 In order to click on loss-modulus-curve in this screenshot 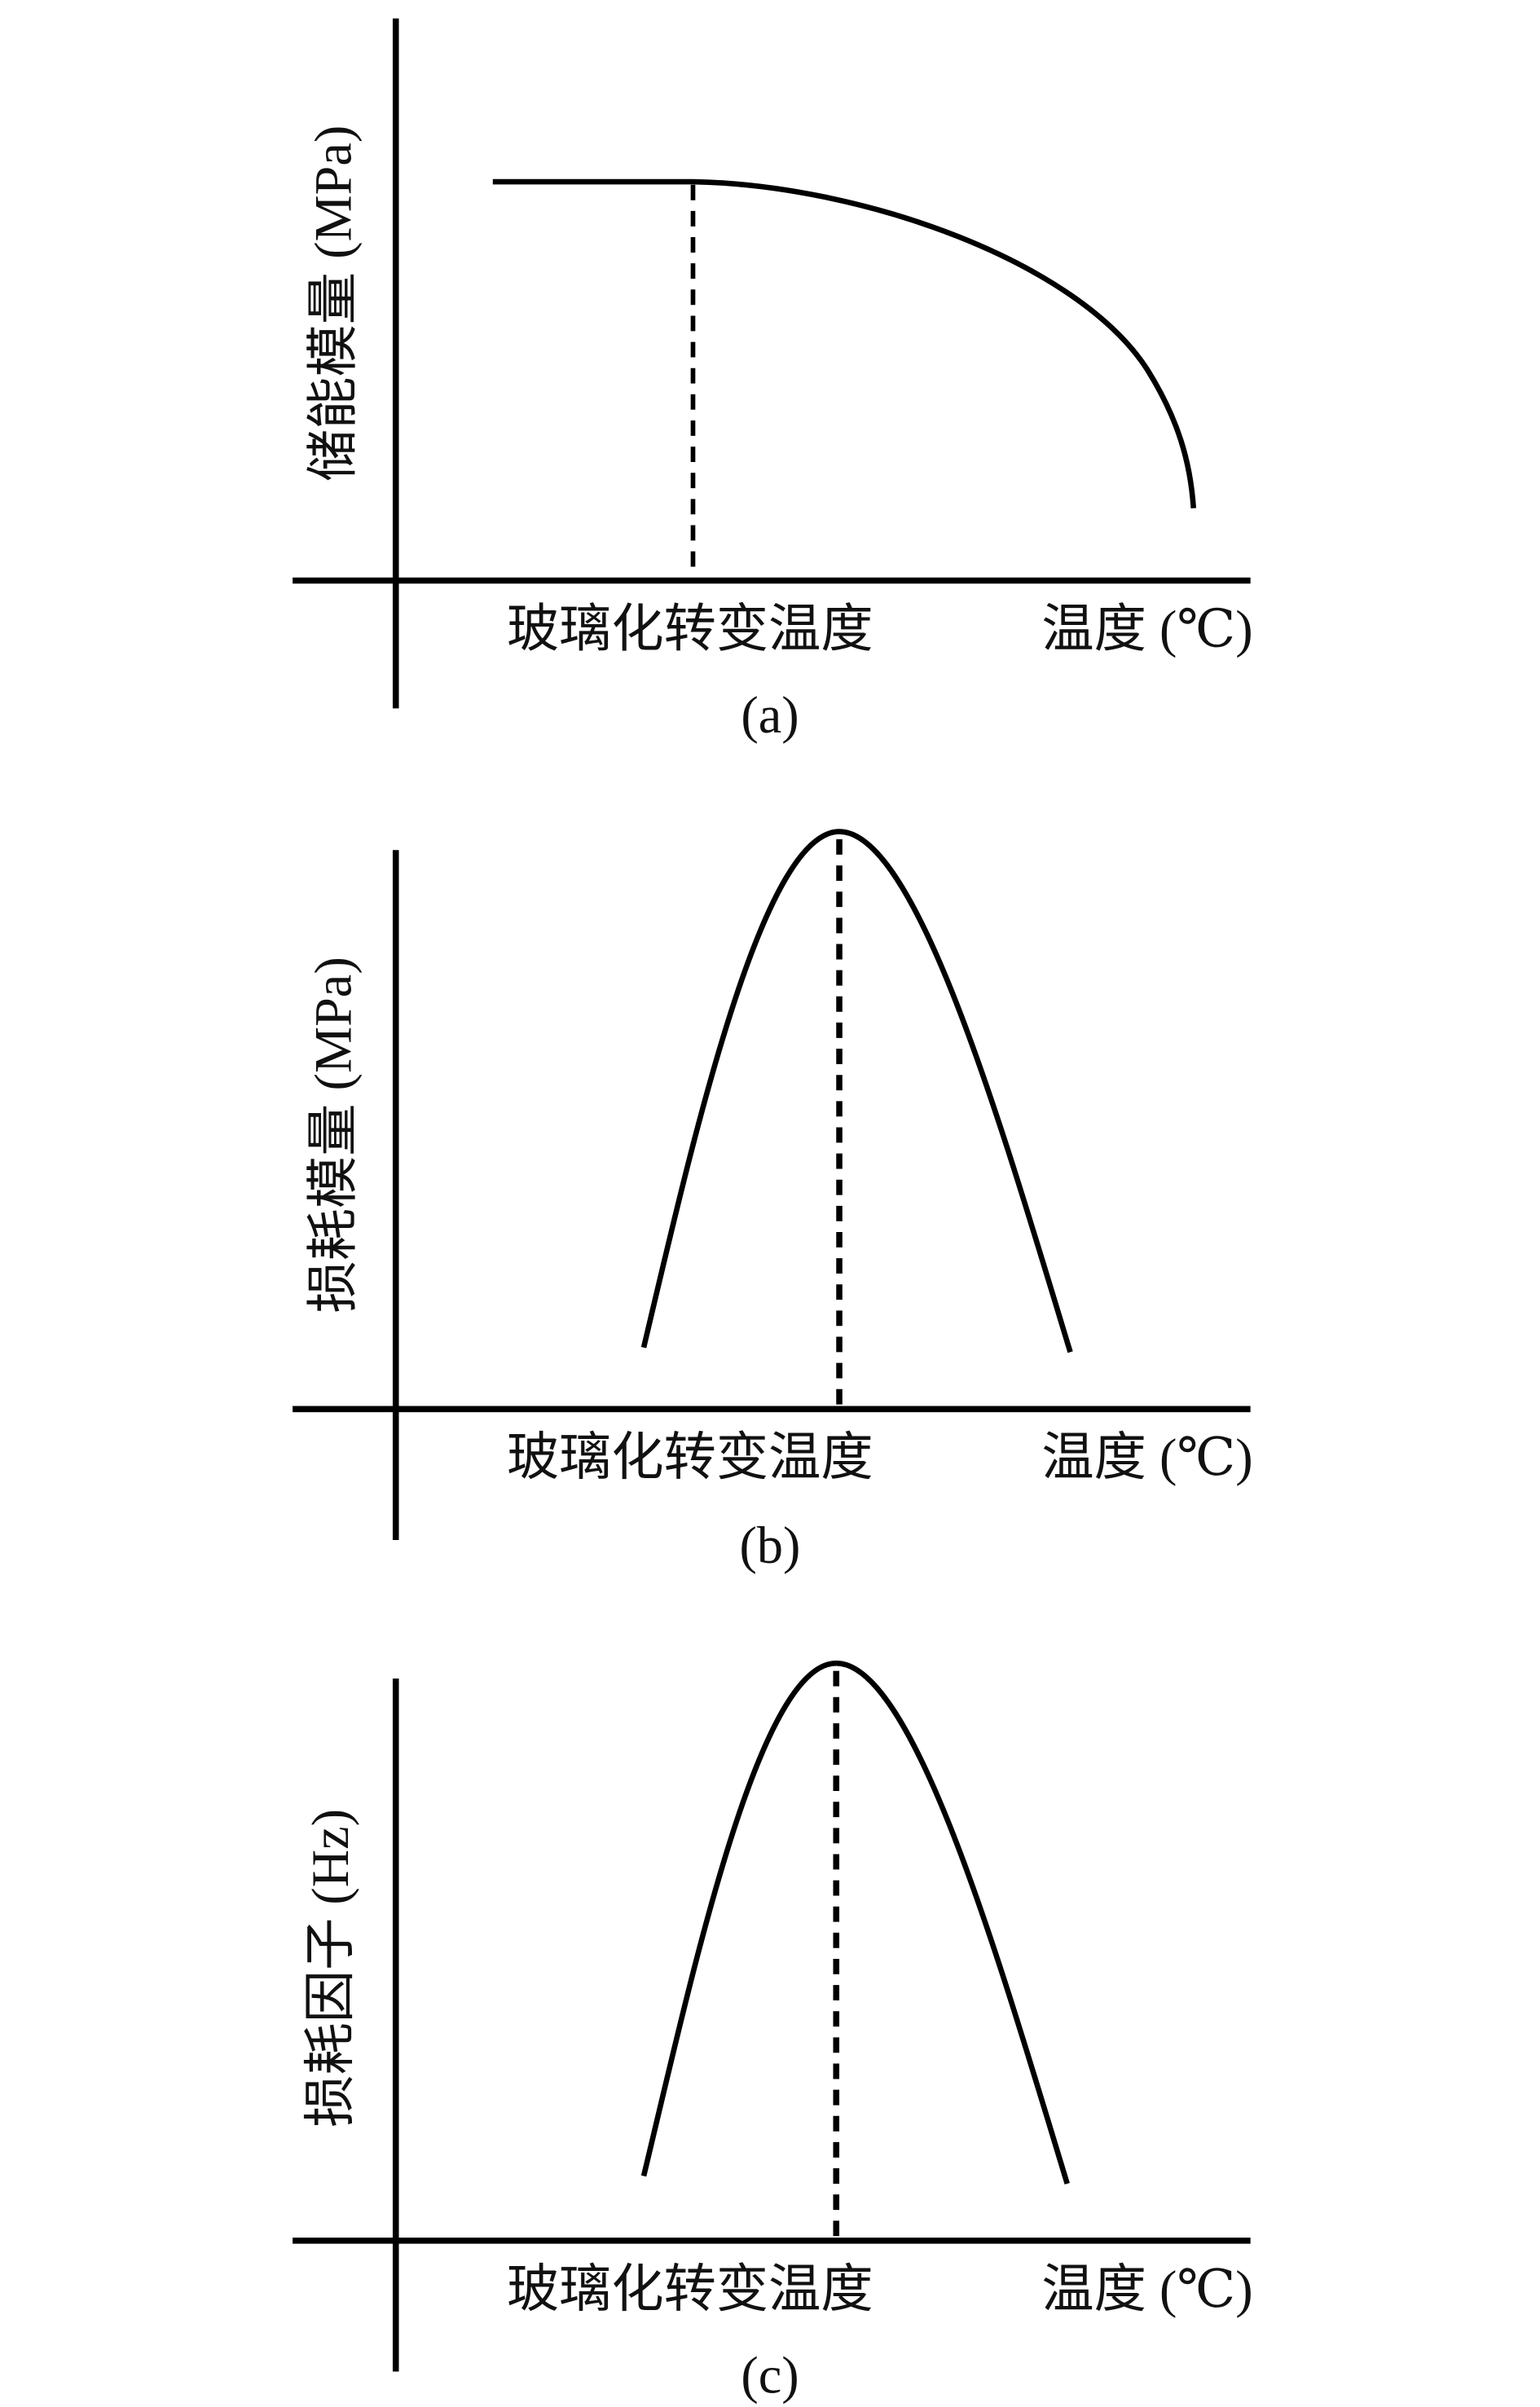, I will do `click(856, 1091)`.